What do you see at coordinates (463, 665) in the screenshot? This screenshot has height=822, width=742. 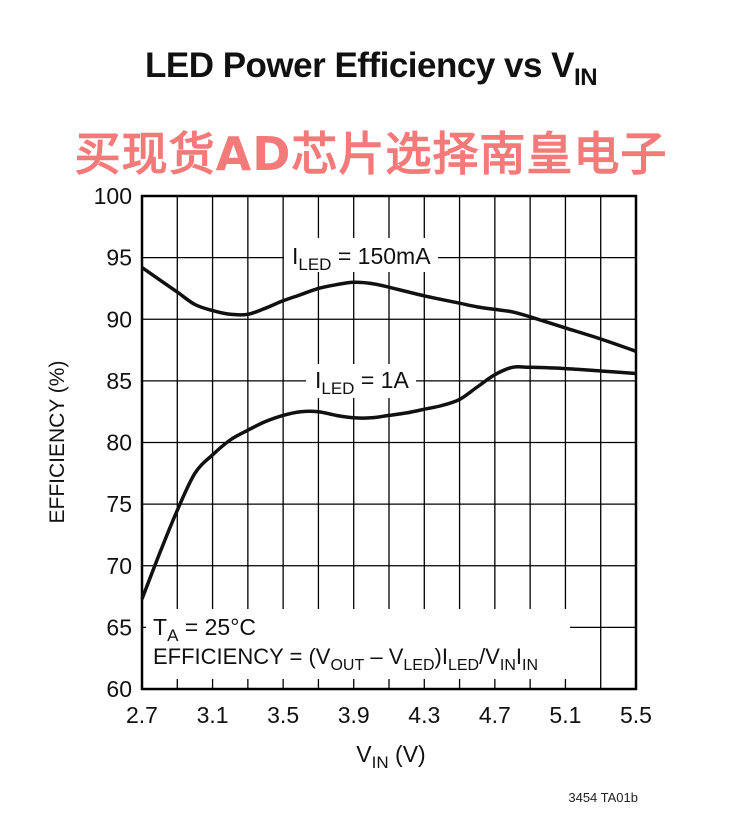 I see `formula-s3: LED` at bounding box center [463, 665].